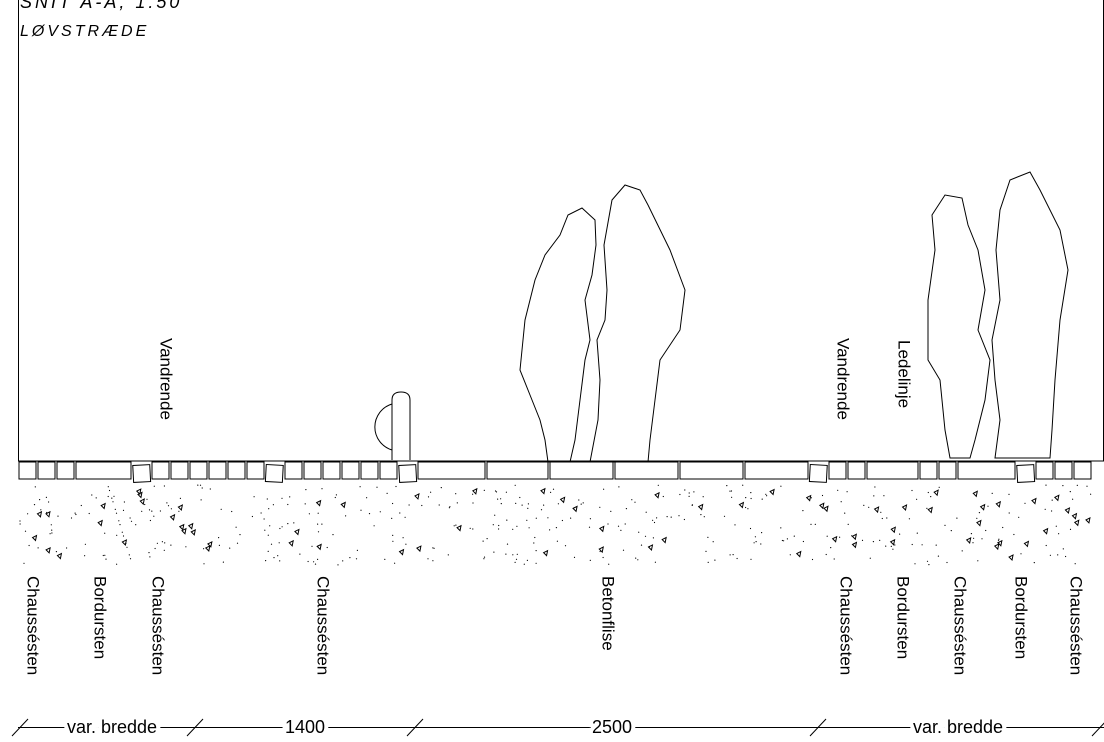 Image resolution: width=1104 pixels, height=742 pixels. I want to click on gravel-hatch, so click(555, 525).